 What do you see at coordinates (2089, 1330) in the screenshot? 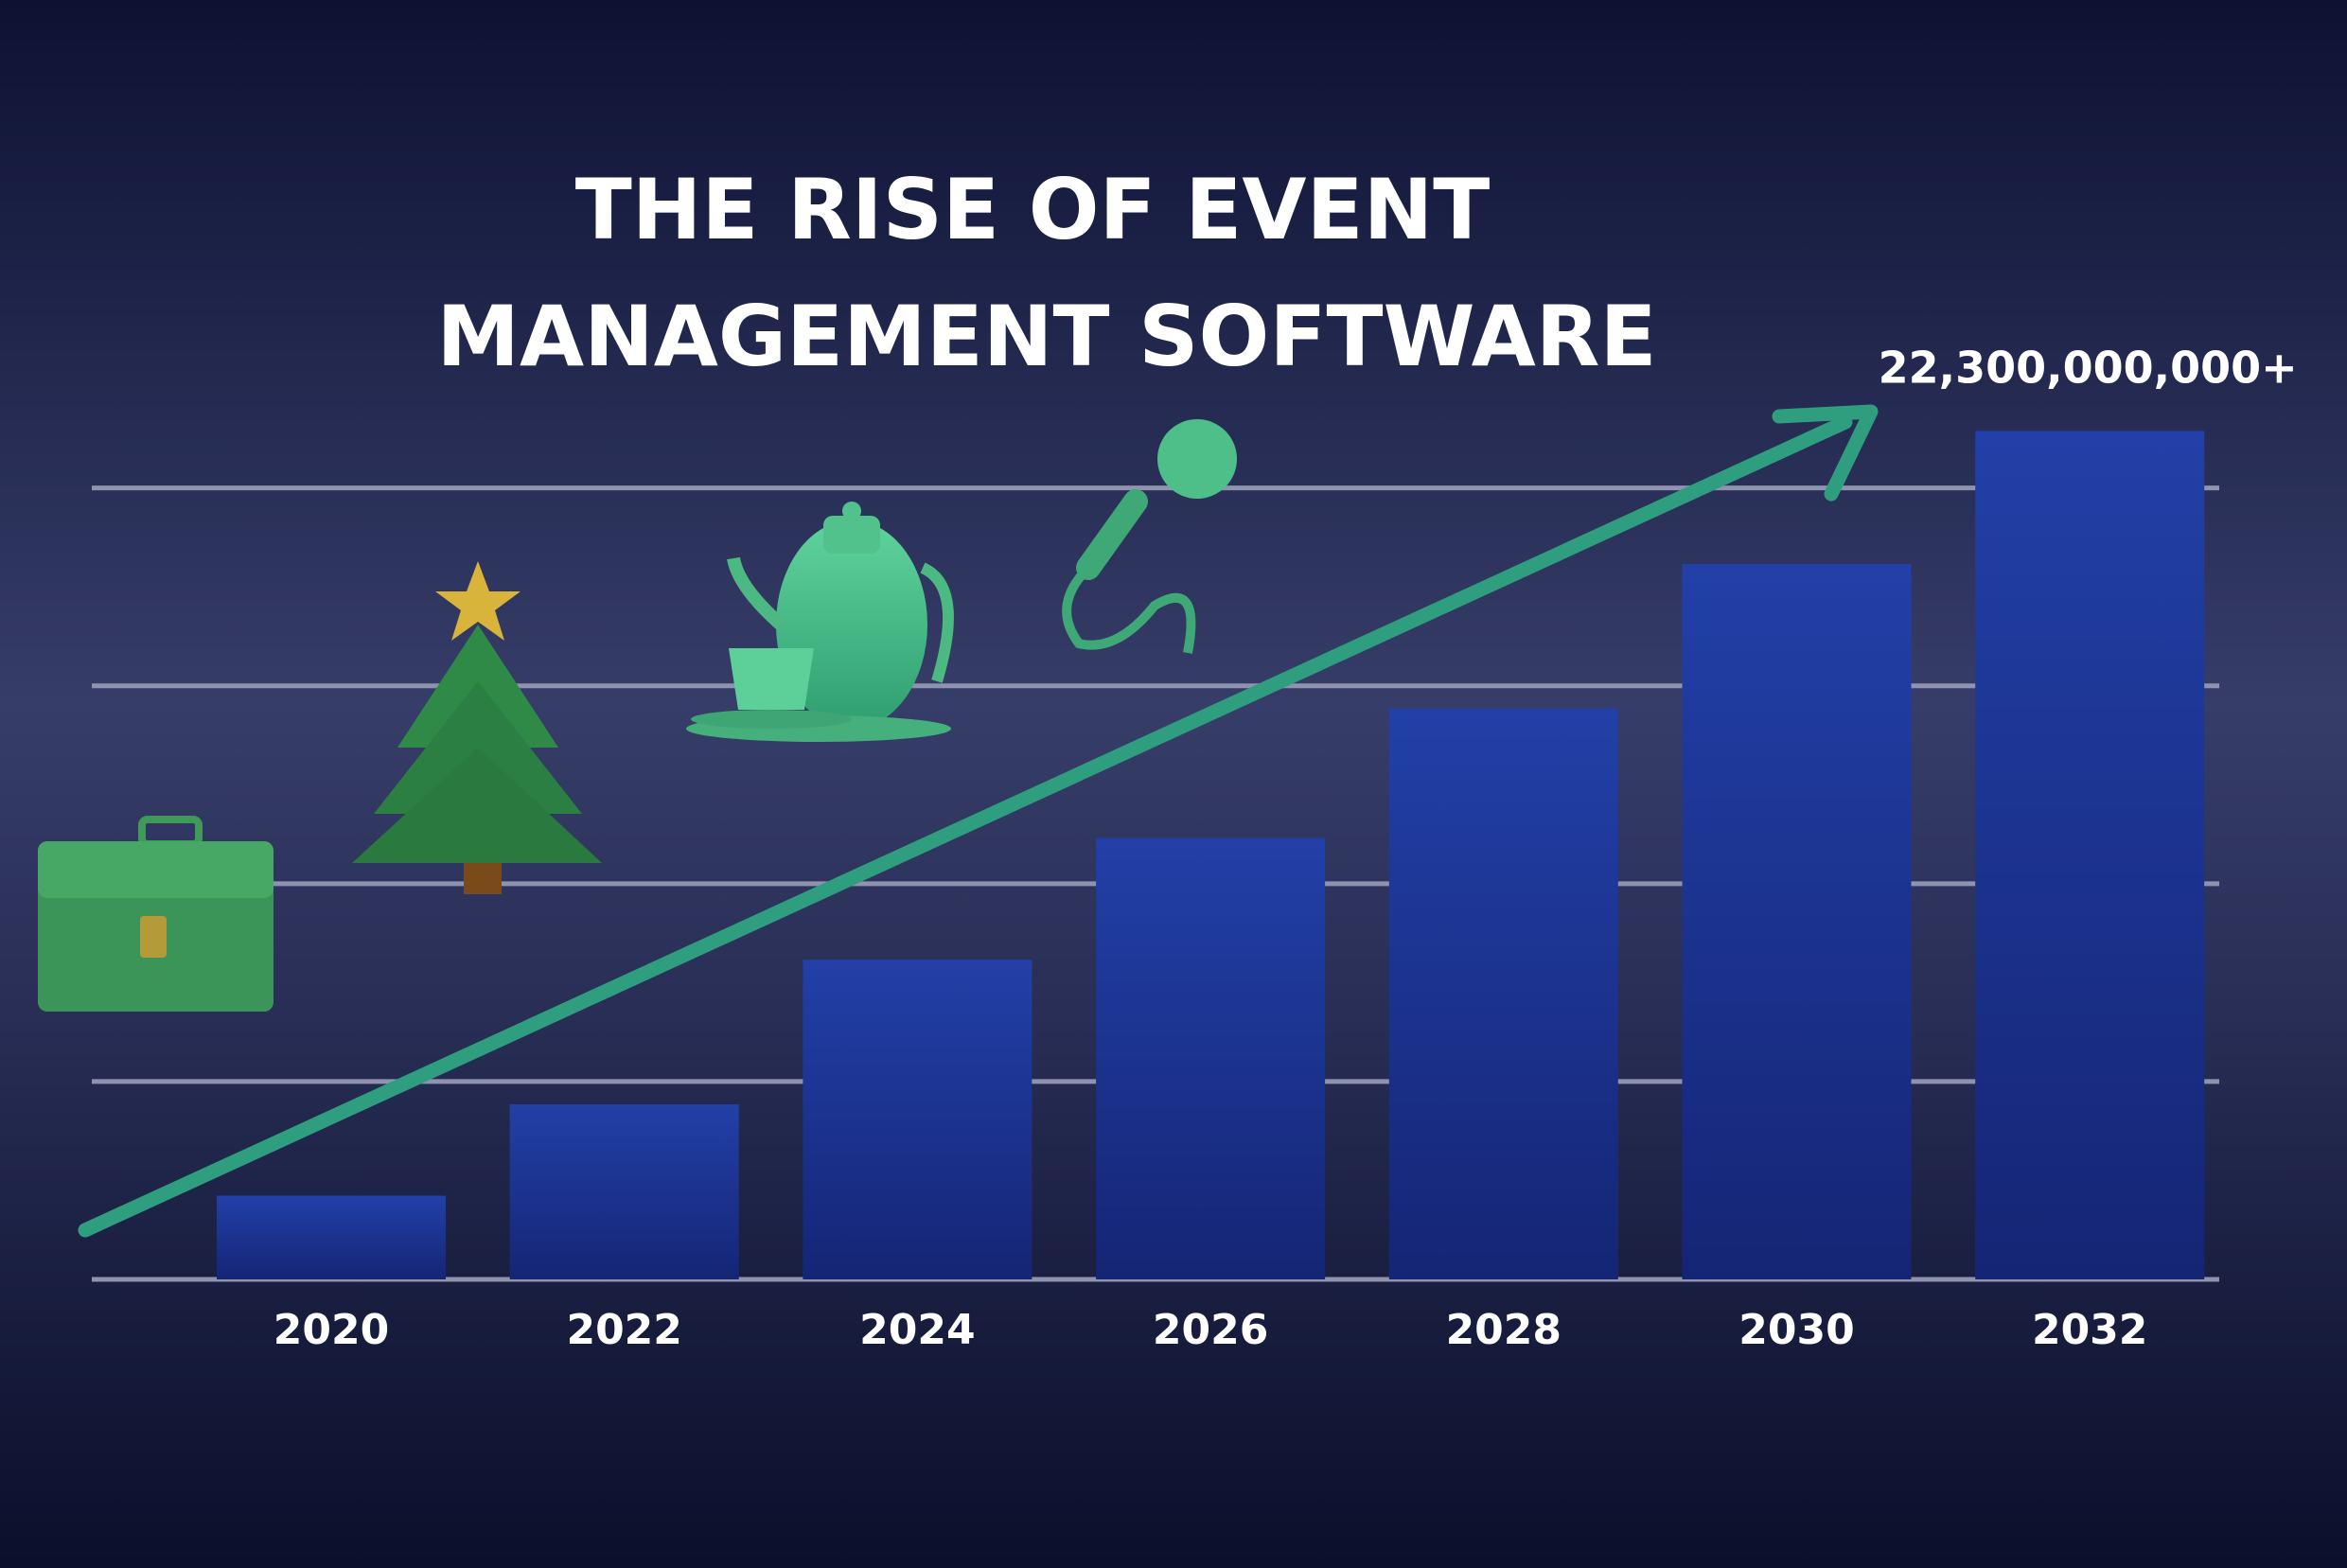
I see `x-tick-label: 2032` at bounding box center [2089, 1330].